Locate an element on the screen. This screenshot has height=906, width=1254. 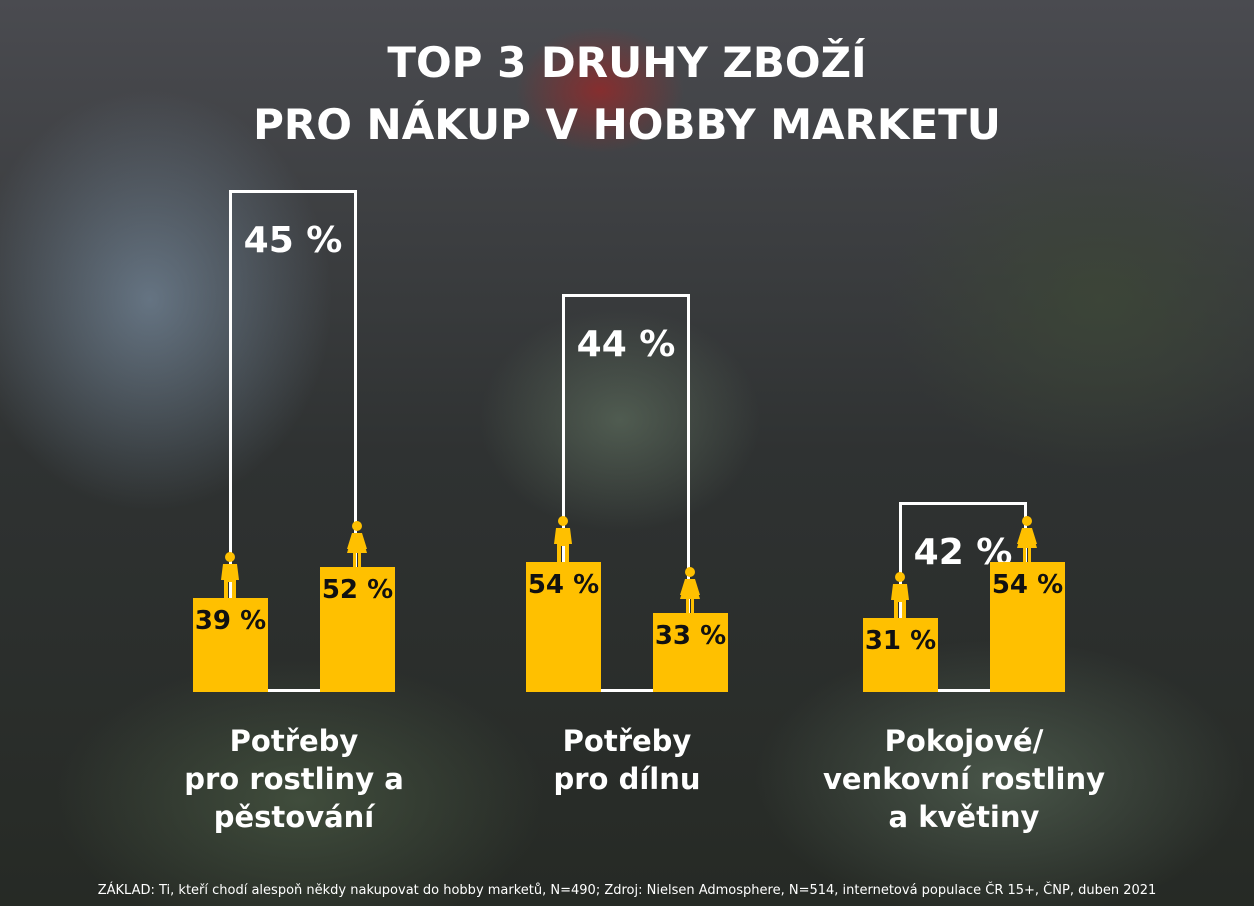
male-value-label: 39 % is located at coordinates (230, 621).